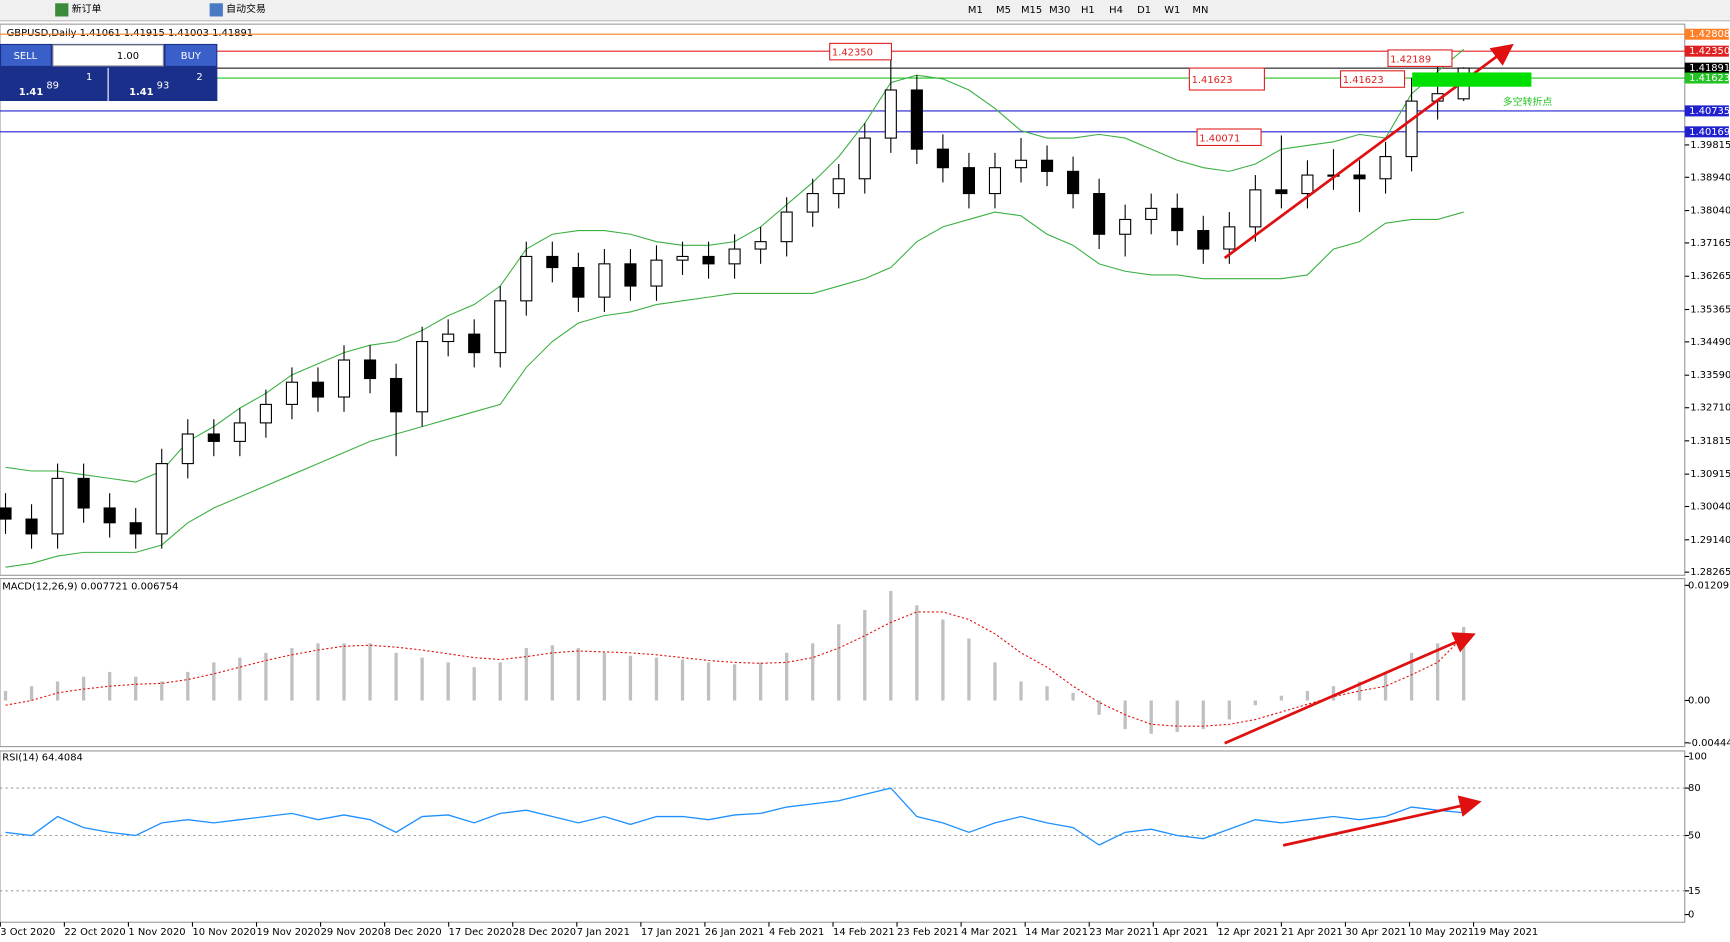 The width and height of the screenshot is (1730, 942). What do you see at coordinates (544, 932) in the screenshot?
I see `x-tick-label: 28 Dec 2020` at bounding box center [544, 932].